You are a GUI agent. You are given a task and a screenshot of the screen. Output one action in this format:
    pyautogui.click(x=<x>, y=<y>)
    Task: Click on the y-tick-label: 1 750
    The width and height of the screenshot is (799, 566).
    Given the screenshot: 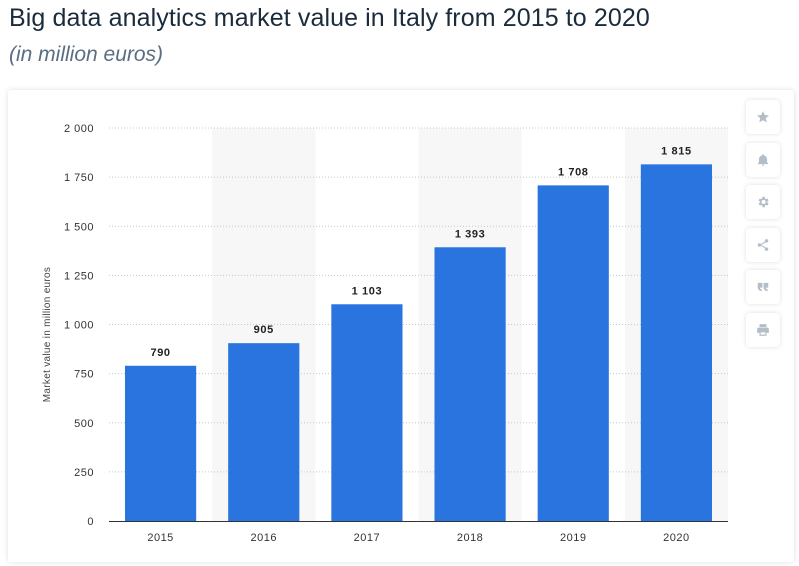 What is the action you would take?
    pyautogui.click(x=79, y=178)
    